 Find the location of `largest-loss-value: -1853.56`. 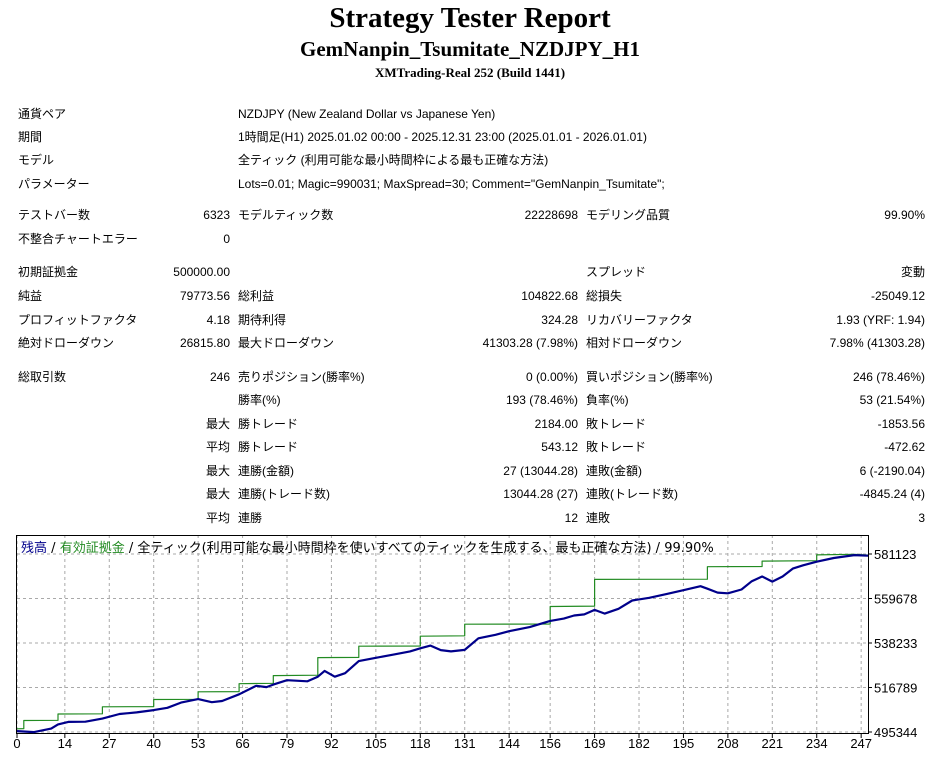

largest-loss-value: -1853.56 is located at coordinates (901, 424).